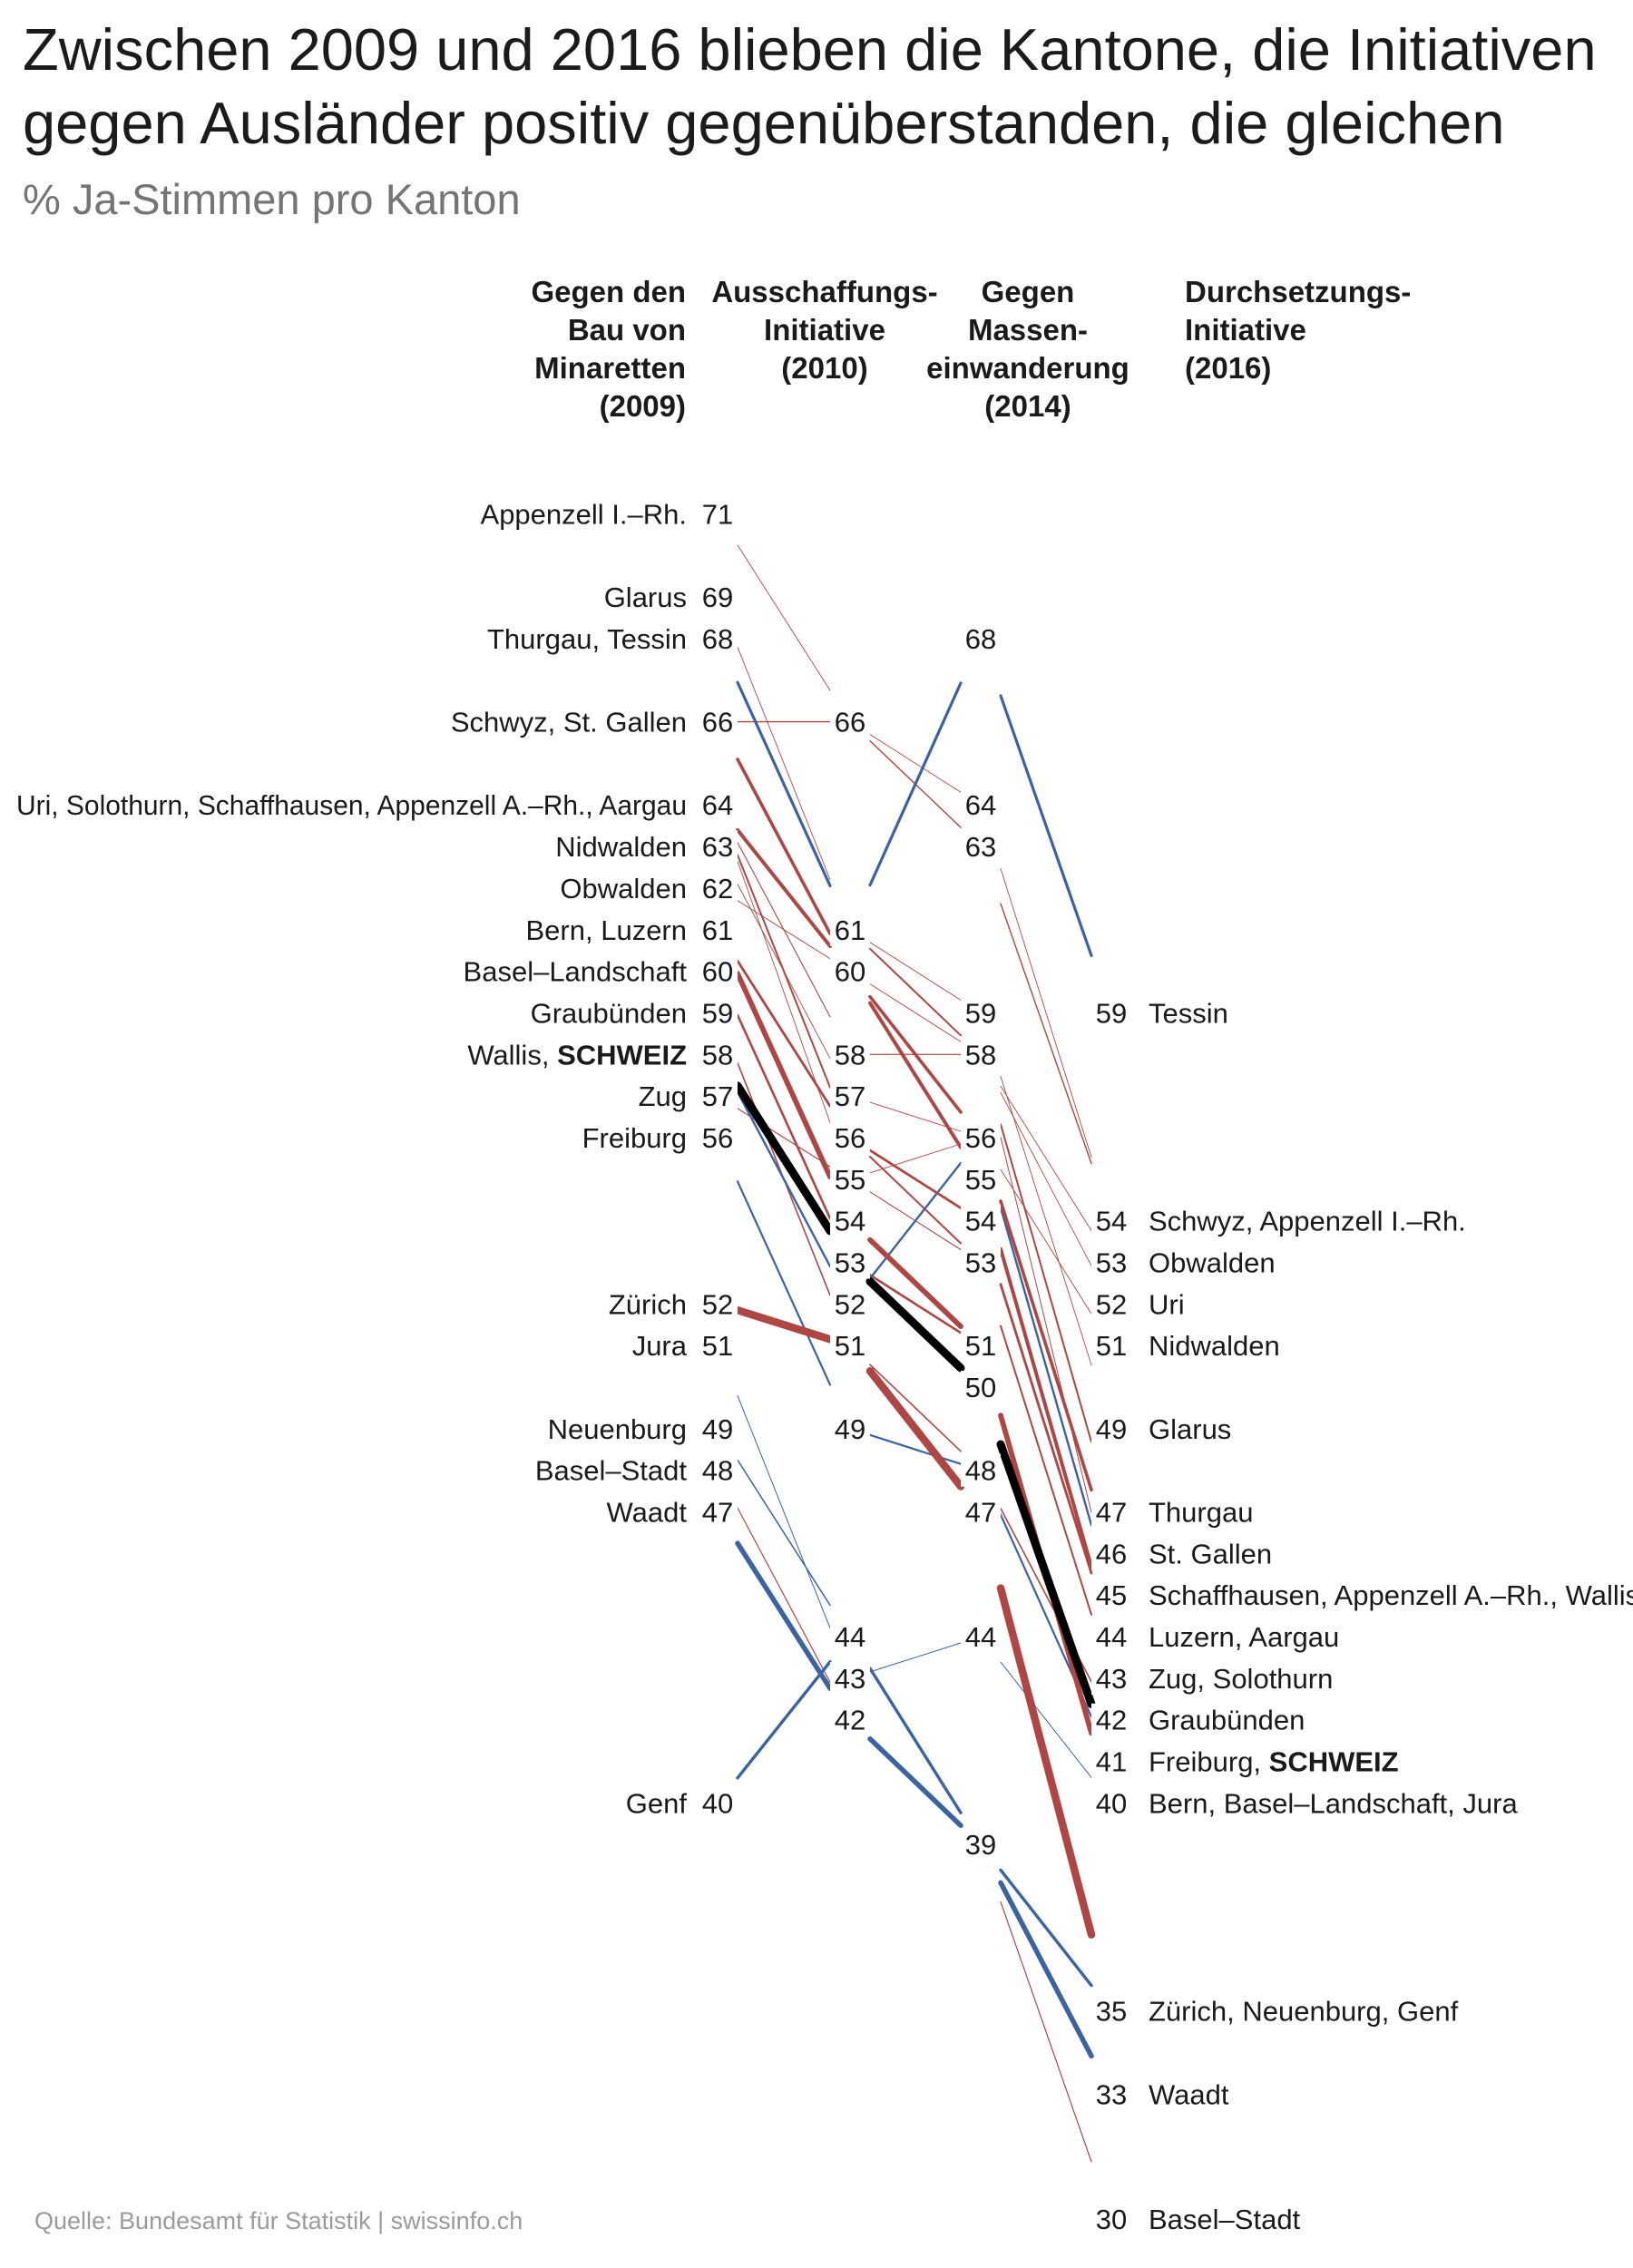  I want to click on svg-text:Schaffhausen, Appenzell A.–Rh.: Schaffhausen, Appenzell A.–Rh., Wallis, so click(1391, 1595).